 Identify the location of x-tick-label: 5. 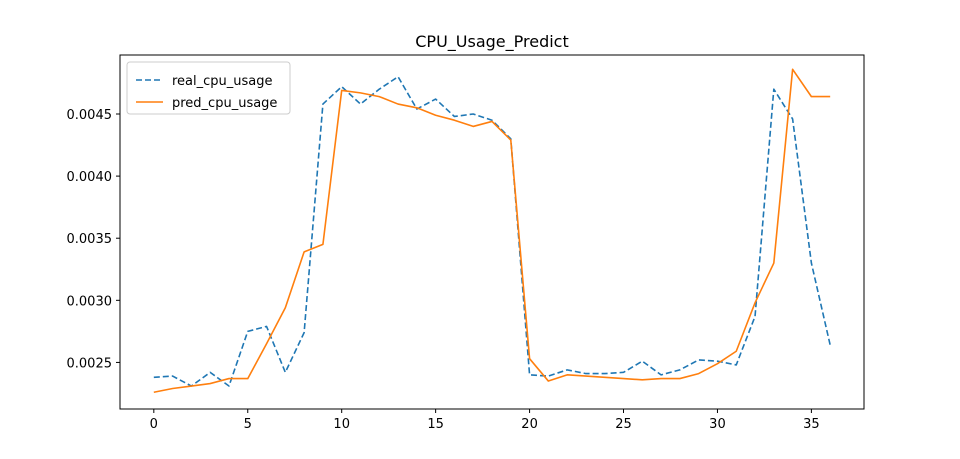
(248, 424).